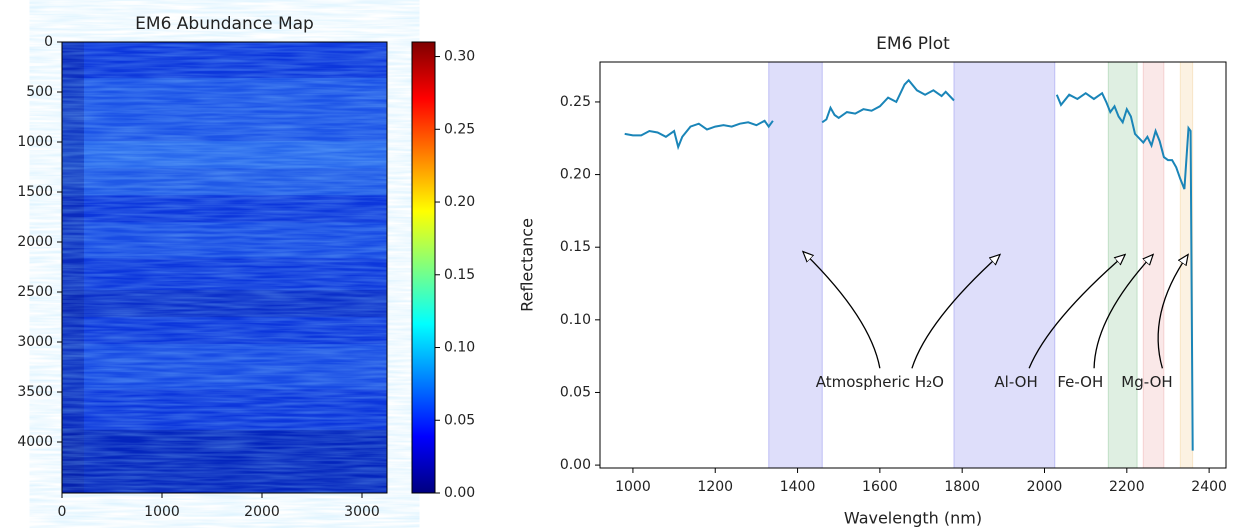  What do you see at coordinates (459, 57) in the screenshot?
I see `colorbar-tick-label: 0.30` at bounding box center [459, 57].